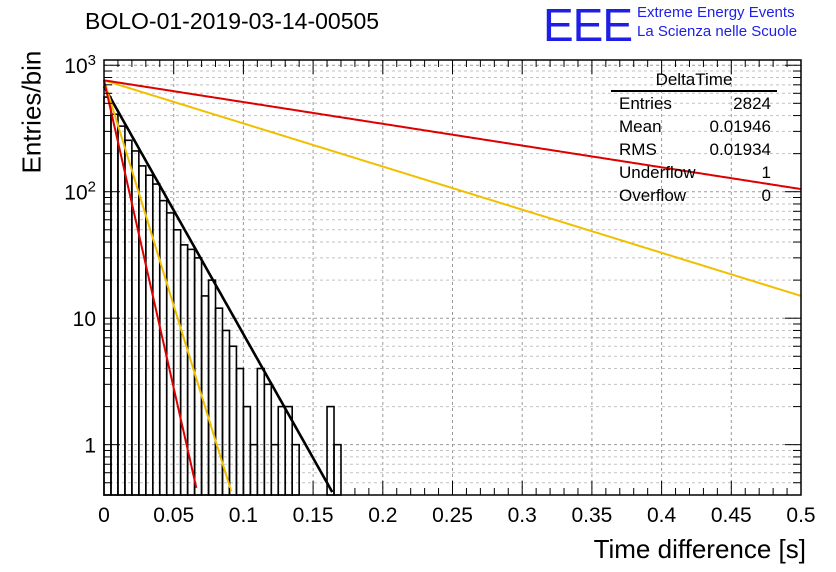 This screenshot has width=836, height=572. Describe the element at coordinates (662, 515) in the screenshot. I see `x-tick-label: 0.4` at that location.